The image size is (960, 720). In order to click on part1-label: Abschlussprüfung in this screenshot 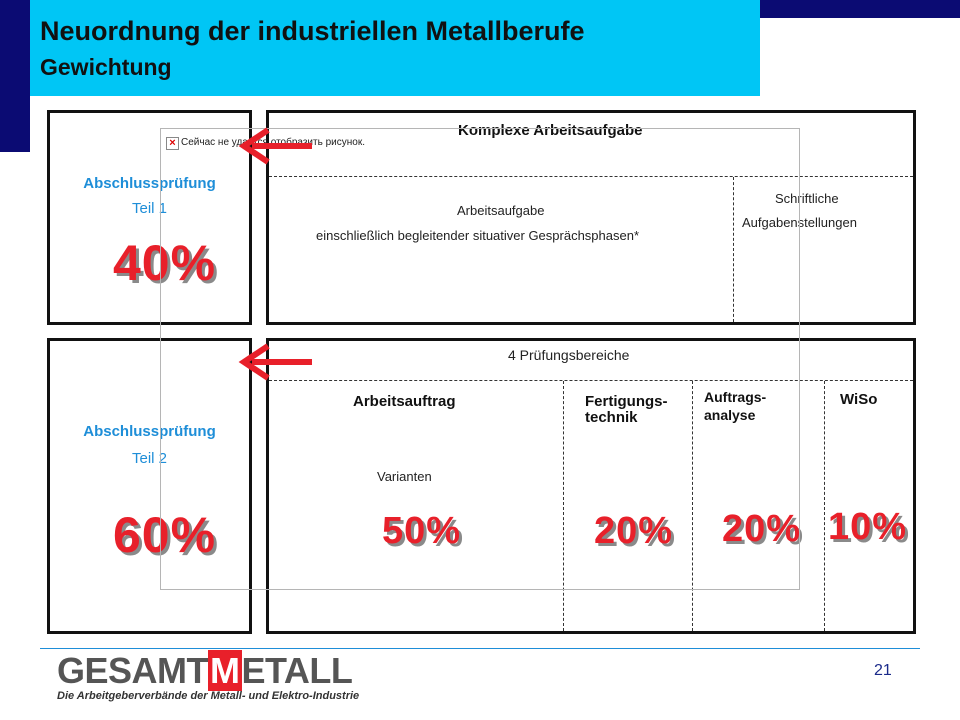, I will do `click(149, 183)`.